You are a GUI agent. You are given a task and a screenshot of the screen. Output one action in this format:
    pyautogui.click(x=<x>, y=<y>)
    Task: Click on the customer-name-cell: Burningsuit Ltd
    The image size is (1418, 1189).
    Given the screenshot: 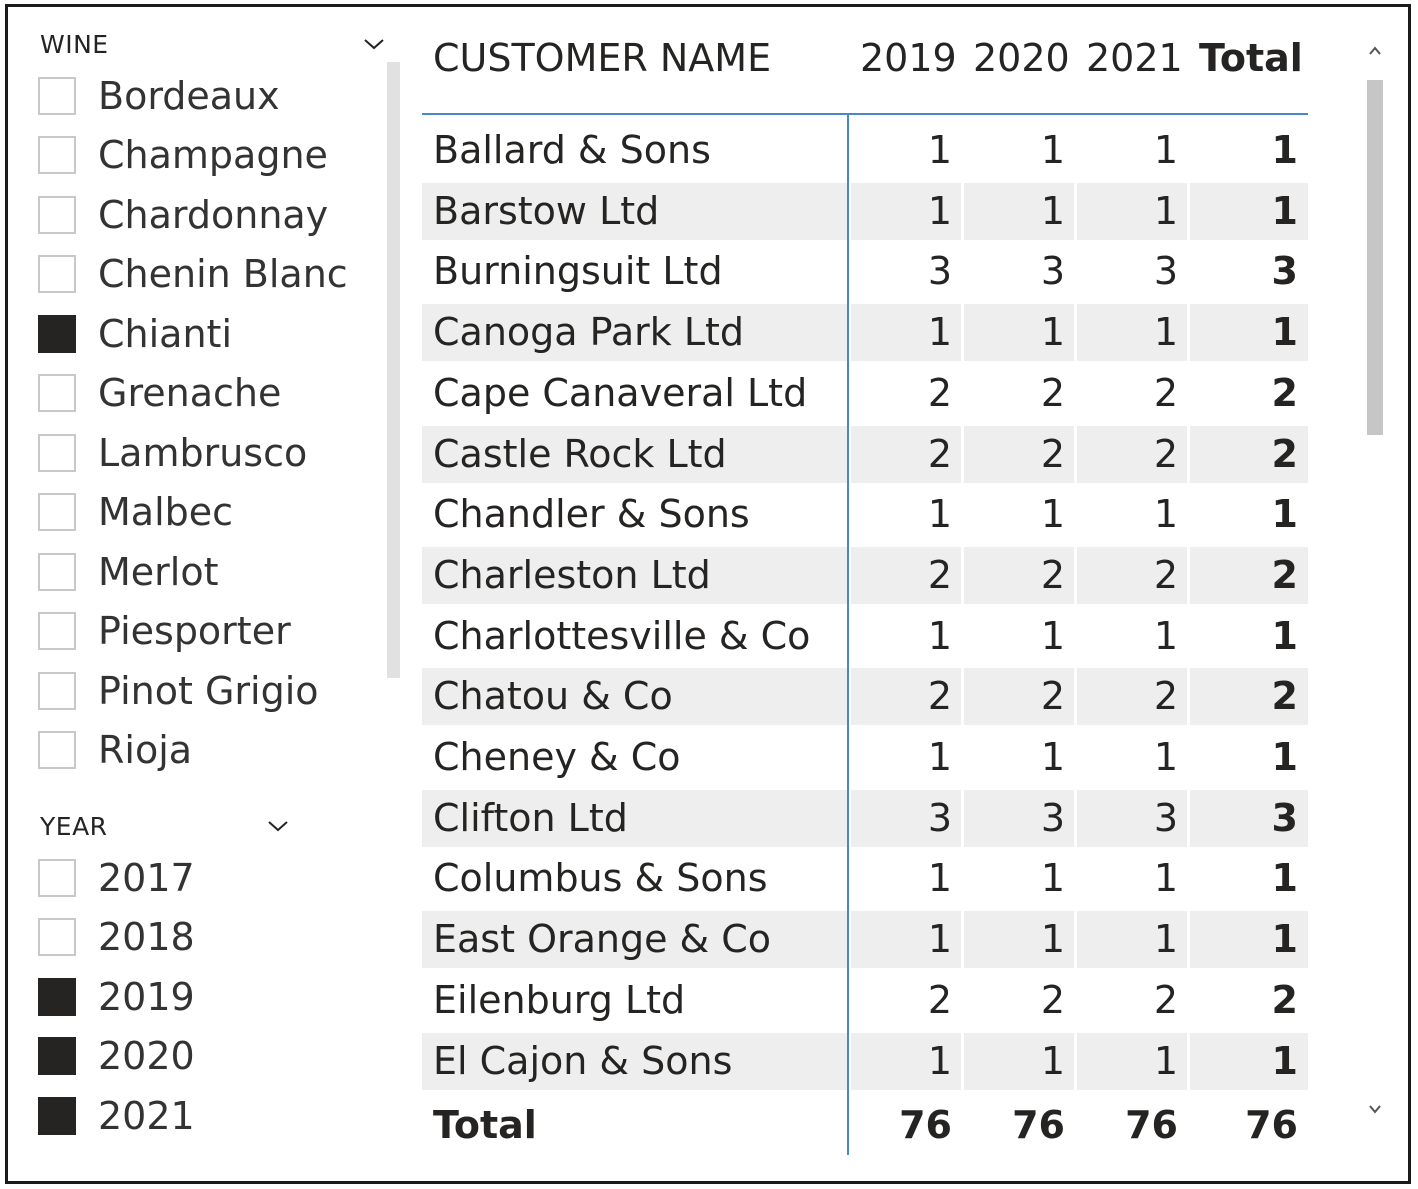 What is the action you would take?
    pyautogui.click(x=578, y=271)
    